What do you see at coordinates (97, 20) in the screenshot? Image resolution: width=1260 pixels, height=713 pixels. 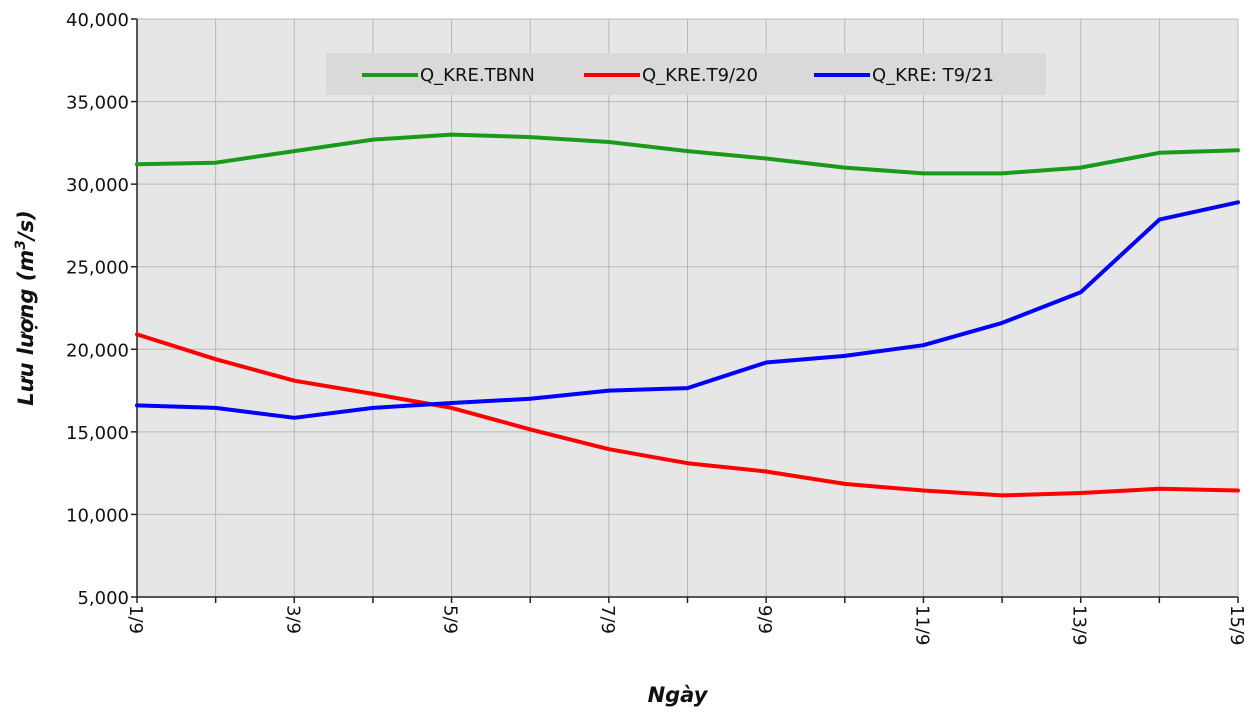 I see `y-tick-label: 40,000` at bounding box center [97, 20].